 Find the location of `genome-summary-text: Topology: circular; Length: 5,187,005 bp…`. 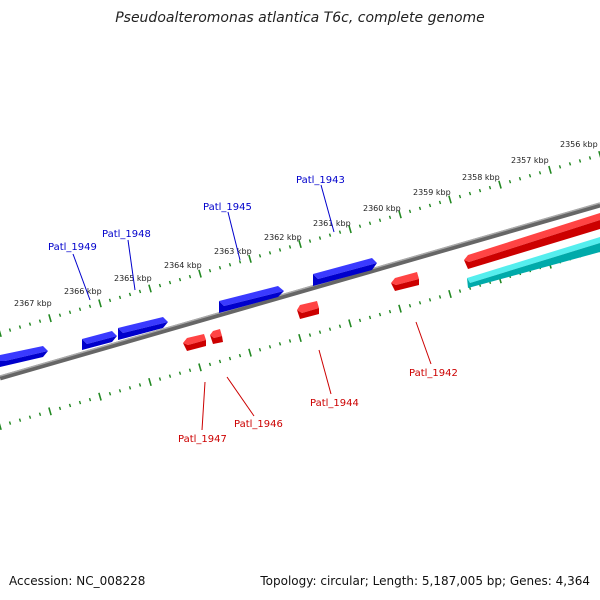

genome-summary-text: Topology: circular; Length: 5,187,005 bp… is located at coordinates (425, 581).